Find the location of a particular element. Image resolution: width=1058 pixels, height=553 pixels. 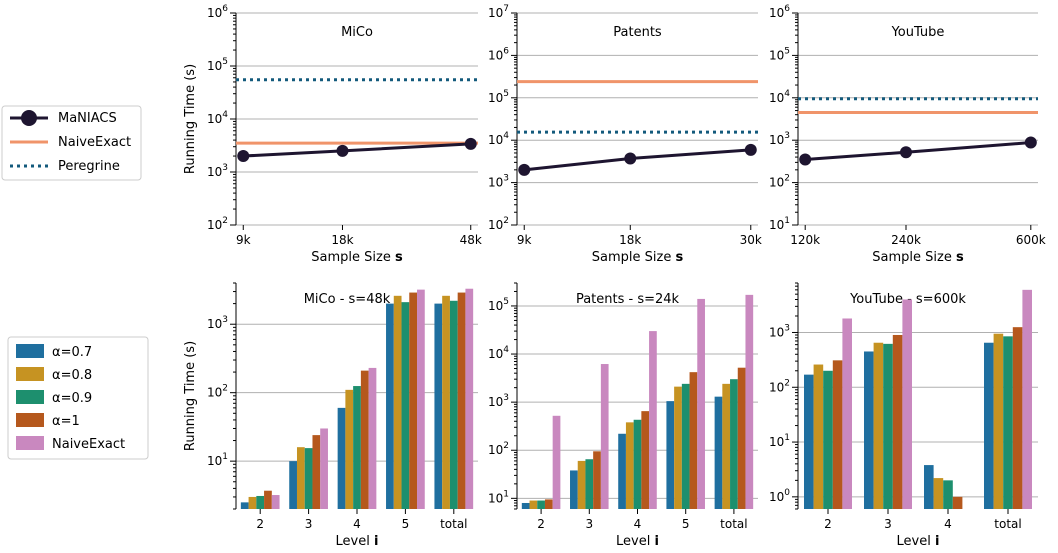

y-tick-label: 10⁰ is located at coordinates (779, 496).